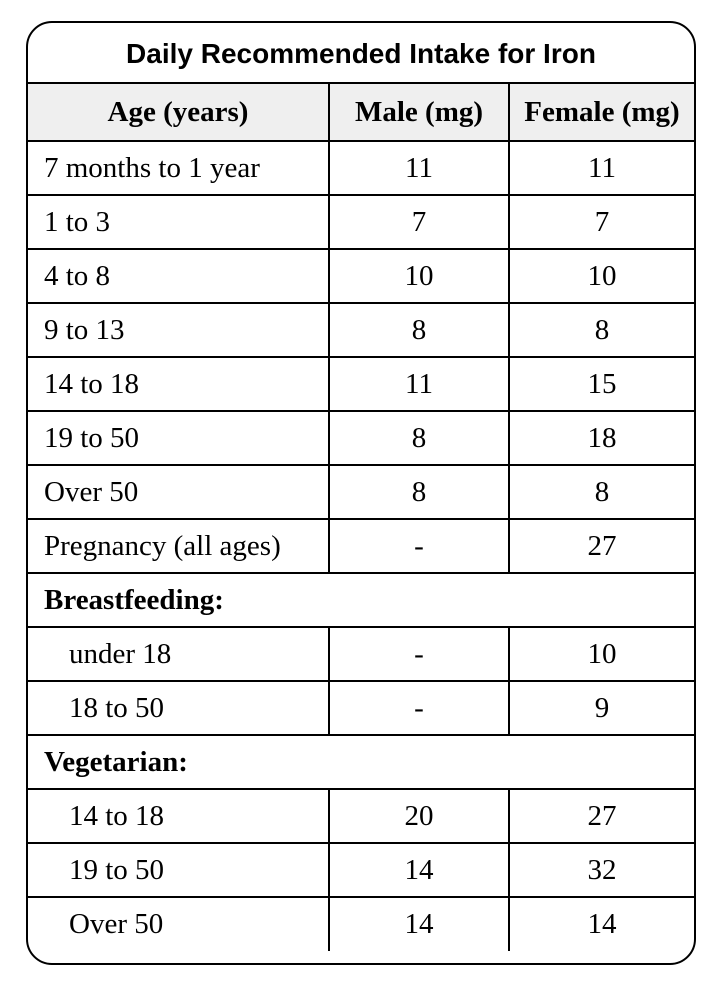 Image resolution: width=724 pixels, height=988 pixels. What do you see at coordinates (178, 545) in the screenshot?
I see `age-cell: Pregnancy (all ages)` at bounding box center [178, 545].